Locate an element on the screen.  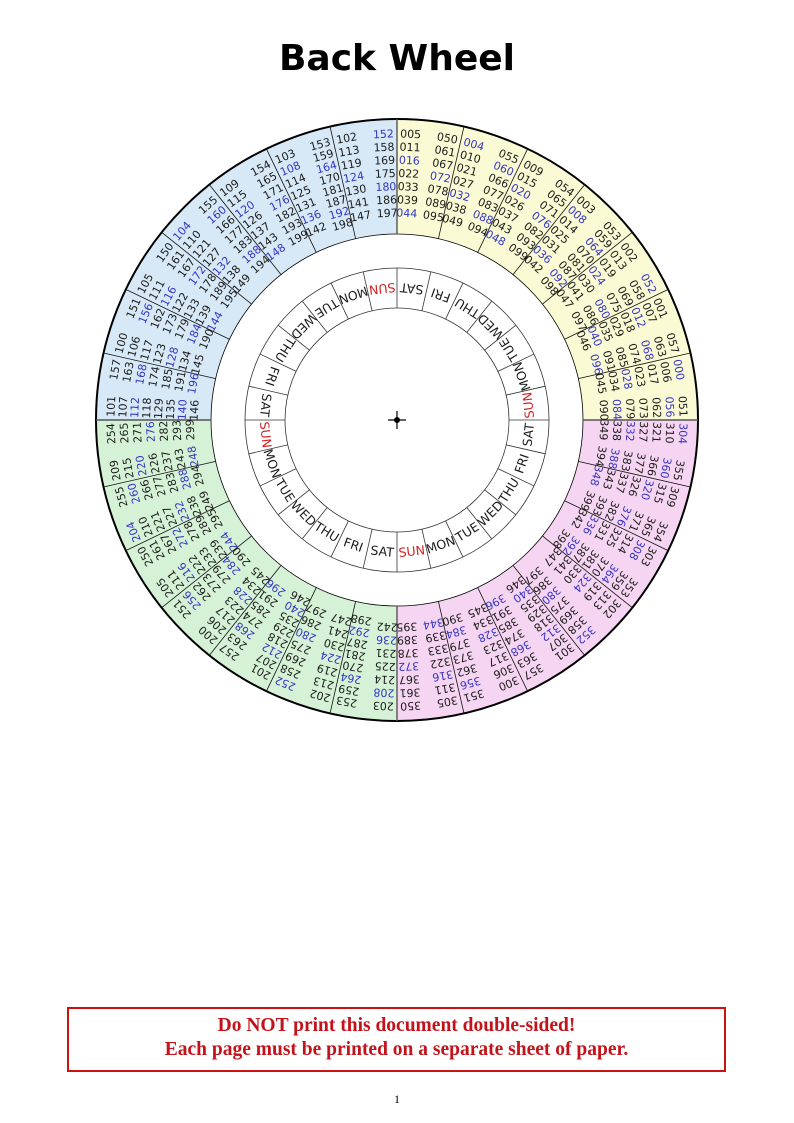
year-number: 100 is located at coordinates (121, 343).